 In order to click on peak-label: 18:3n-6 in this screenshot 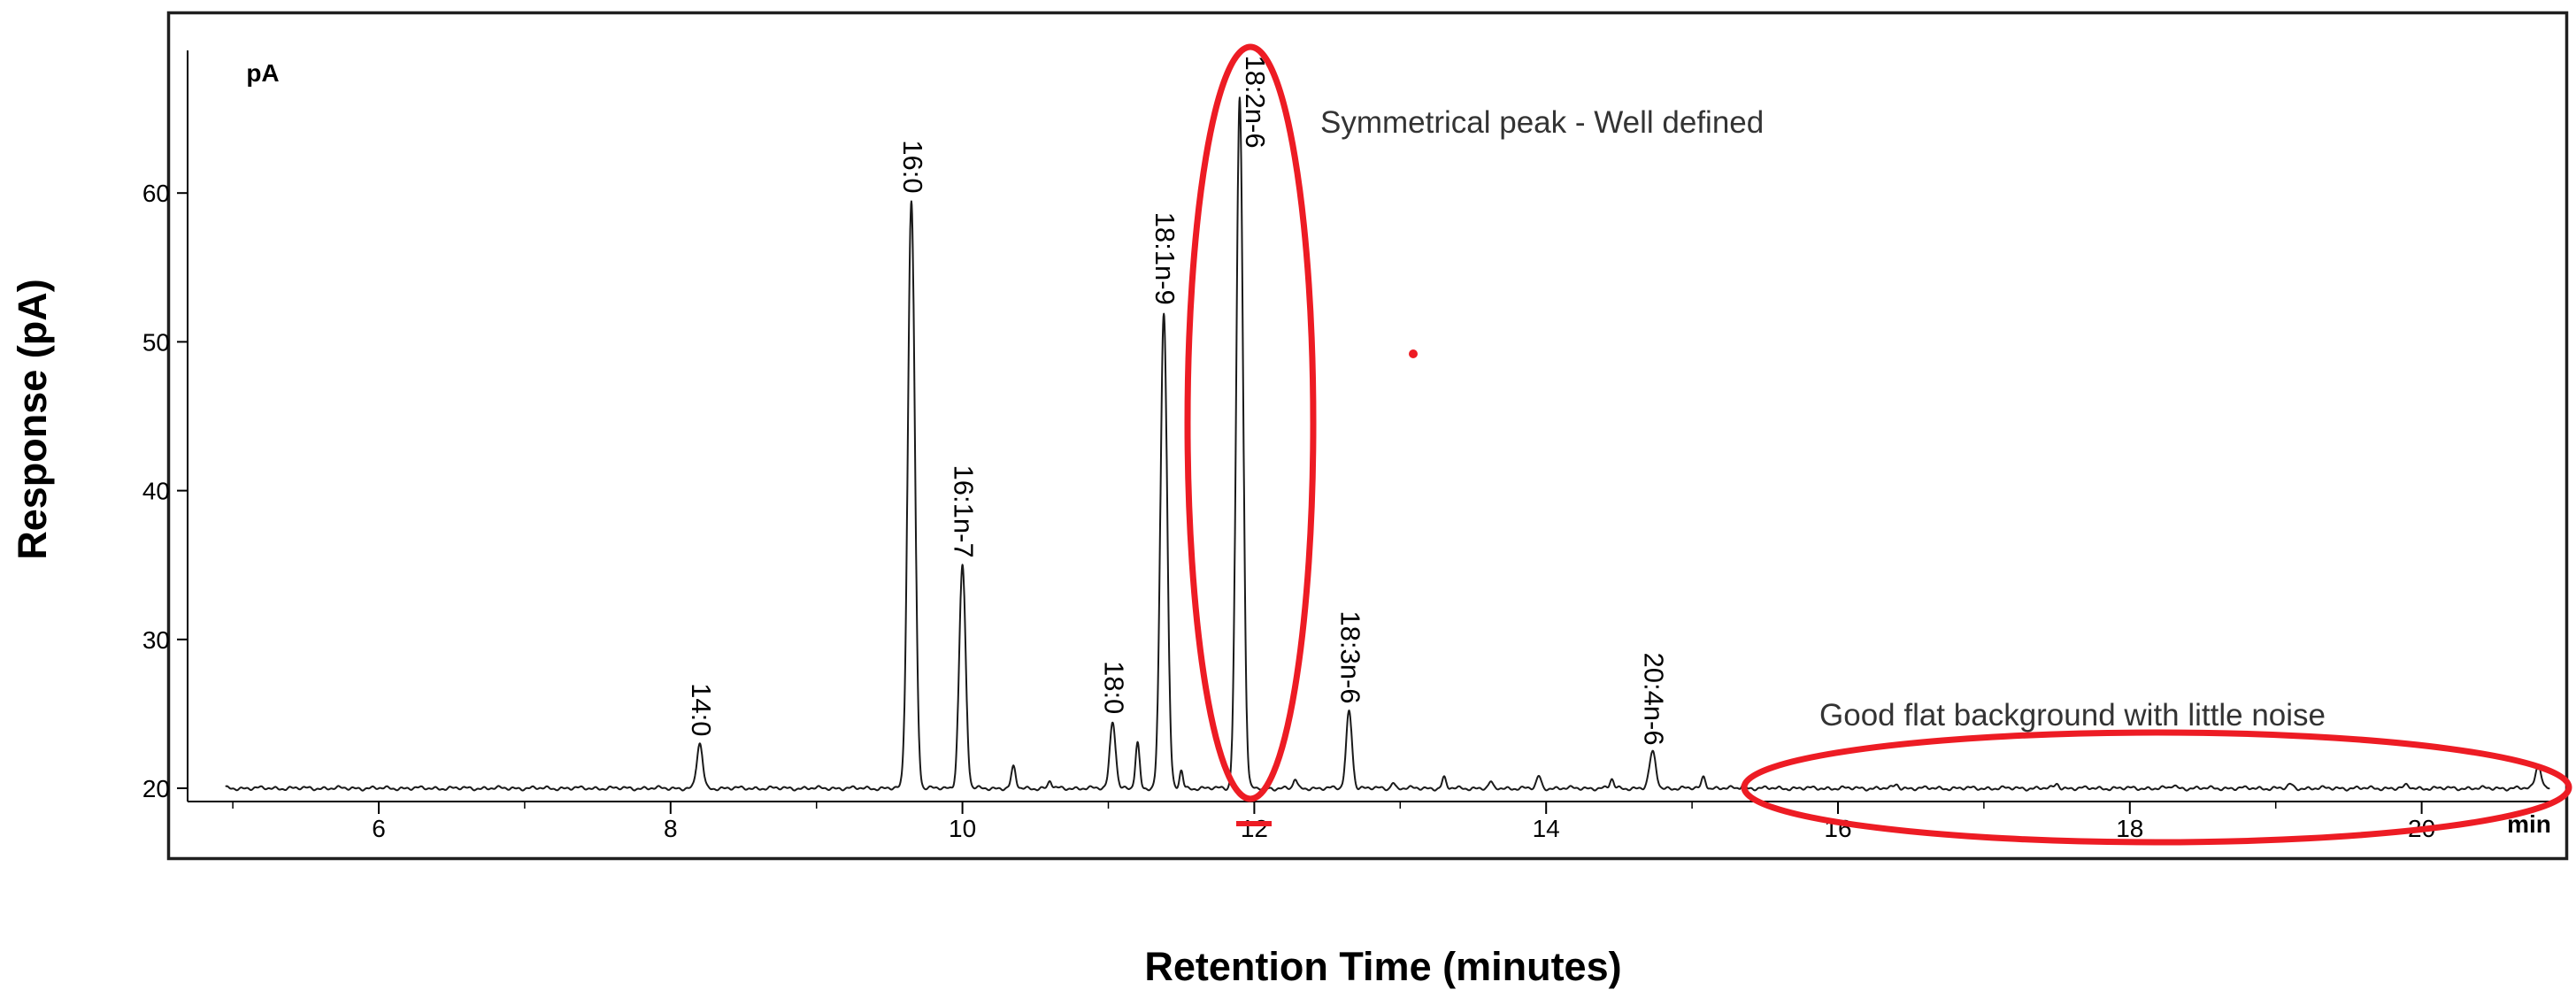, I will do `click(1350, 656)`.